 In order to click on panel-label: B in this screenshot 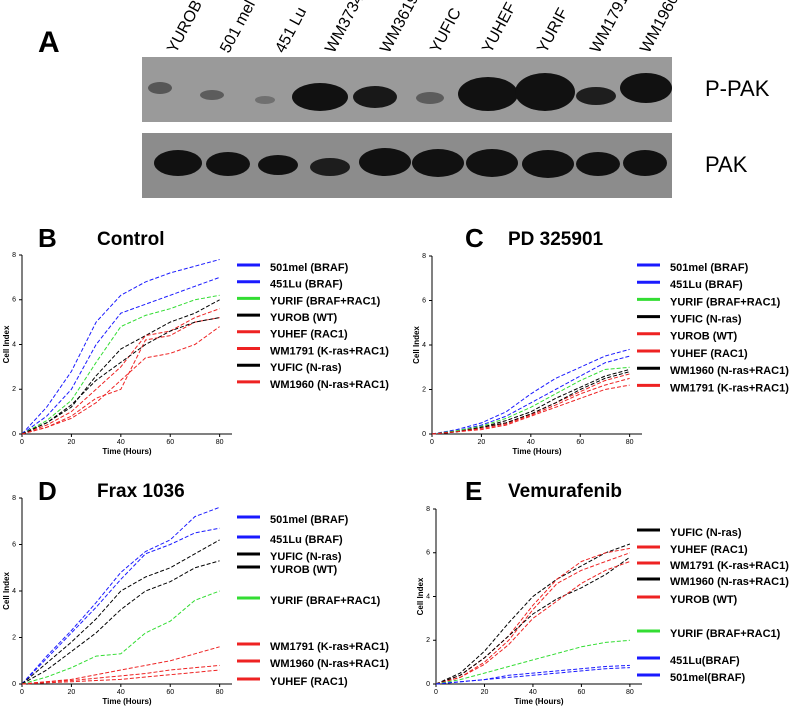, I will do `click(47, 238)`.